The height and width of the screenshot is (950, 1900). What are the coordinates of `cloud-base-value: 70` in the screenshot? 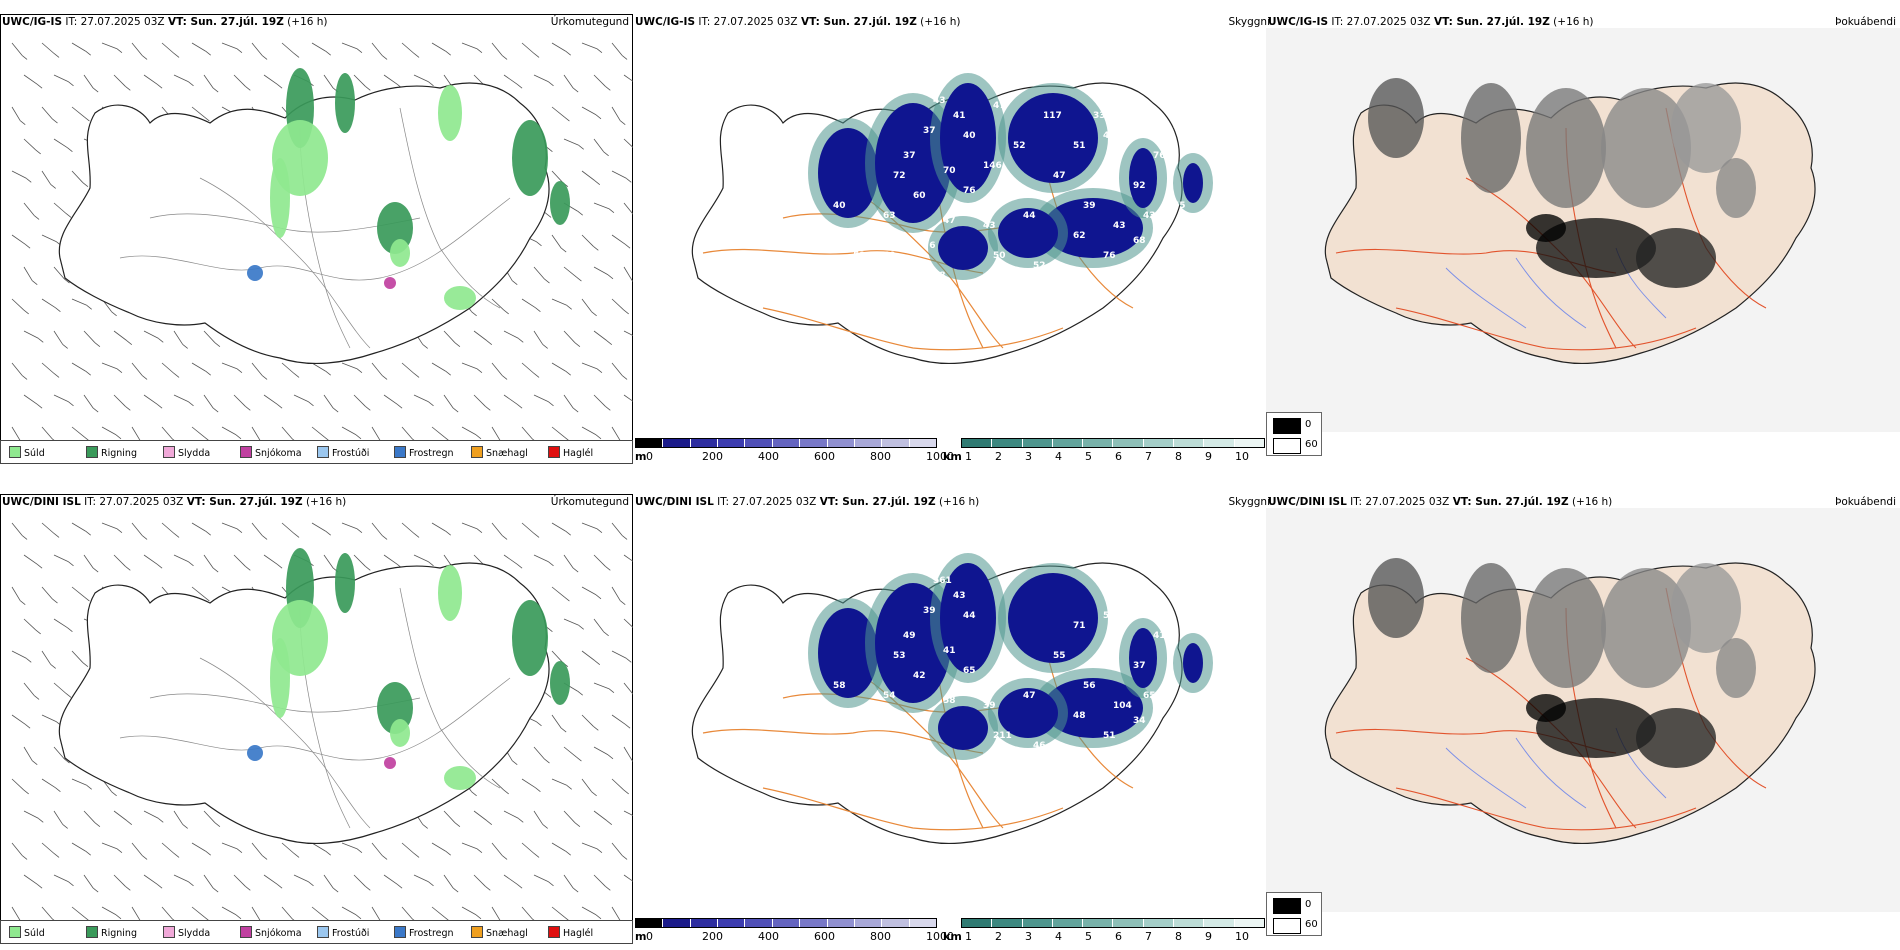 It's located at (949, 171).